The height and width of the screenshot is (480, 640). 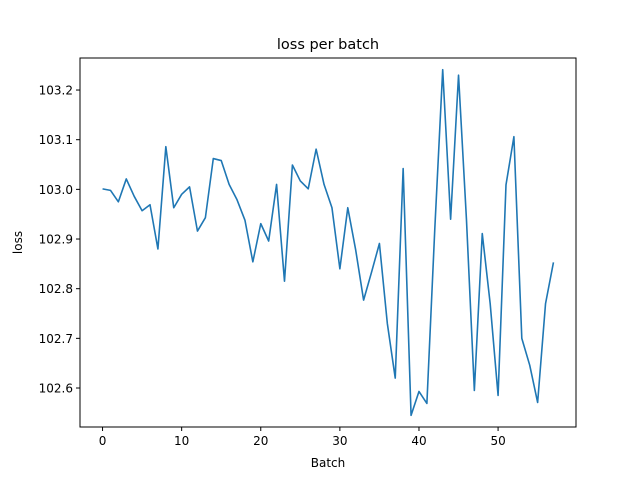 What do you see at coordinates (56, 91) in the screenshot?
I see `y-tick-label: 103.2` at bounding box center [56, 91].